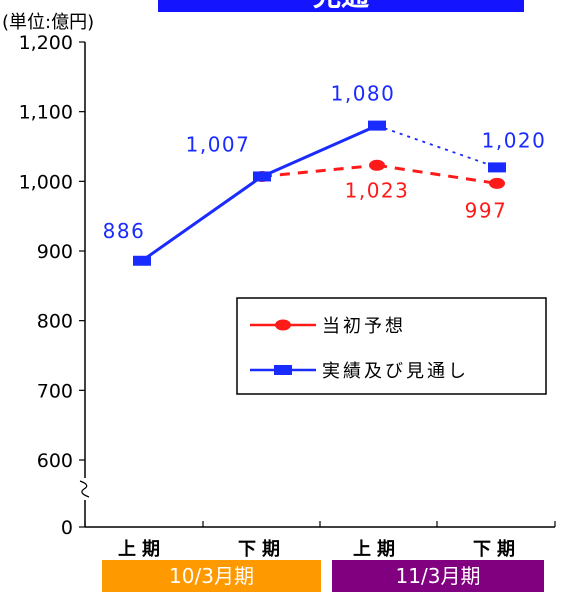 This screenshot has height=592, width=564. What do you see at coordinates (55, 252) in the screenshot?
I see `y-tick-label: 900` at bounding box center [55, 252].